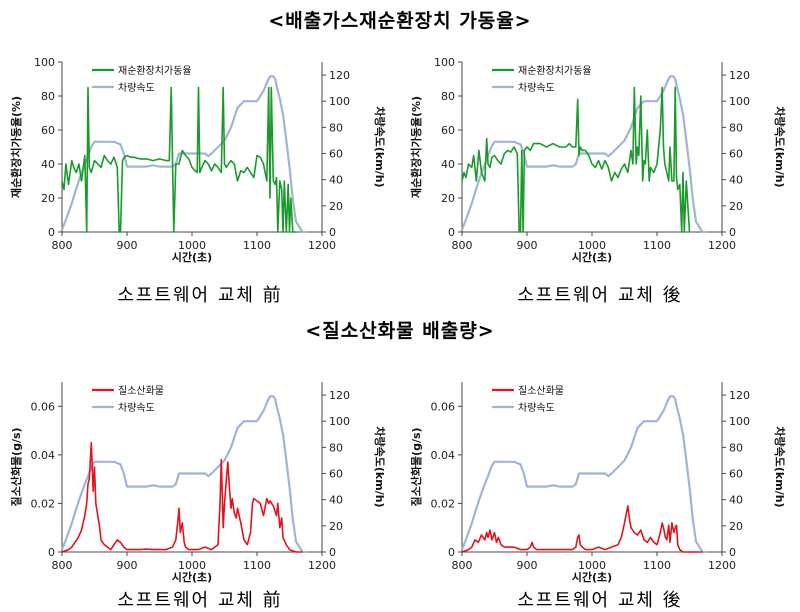  What do you see at coordinates (400, 331) in the screenshot?
I see `nox-section-title: <질소산화물 배출량>` at bounding box center [400, 331].